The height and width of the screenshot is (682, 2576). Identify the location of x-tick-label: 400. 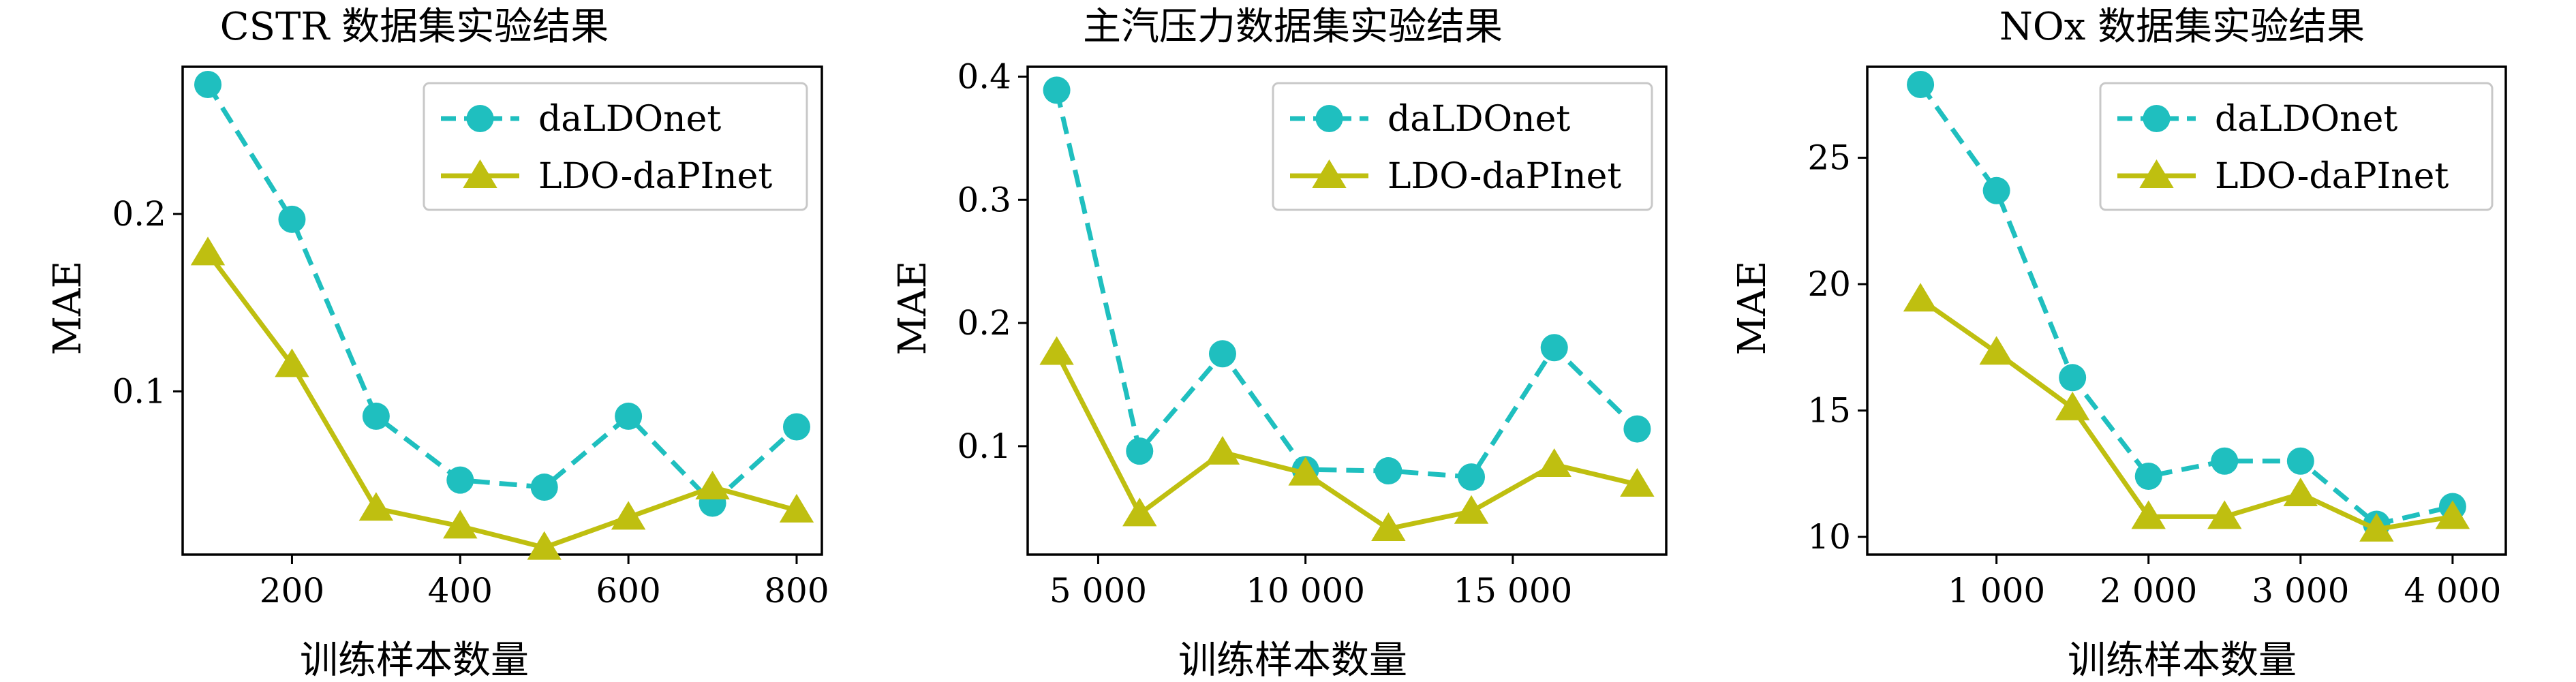
(461, 590).